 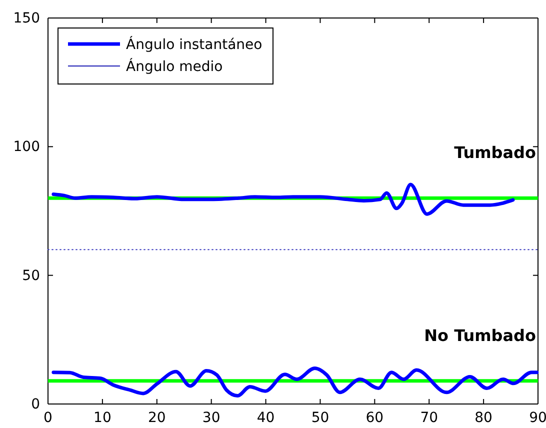 What do you see at coordinates (265, 418) in the screenshot?
I see `x-tick-label: 40` at bounding box center [265, 418].